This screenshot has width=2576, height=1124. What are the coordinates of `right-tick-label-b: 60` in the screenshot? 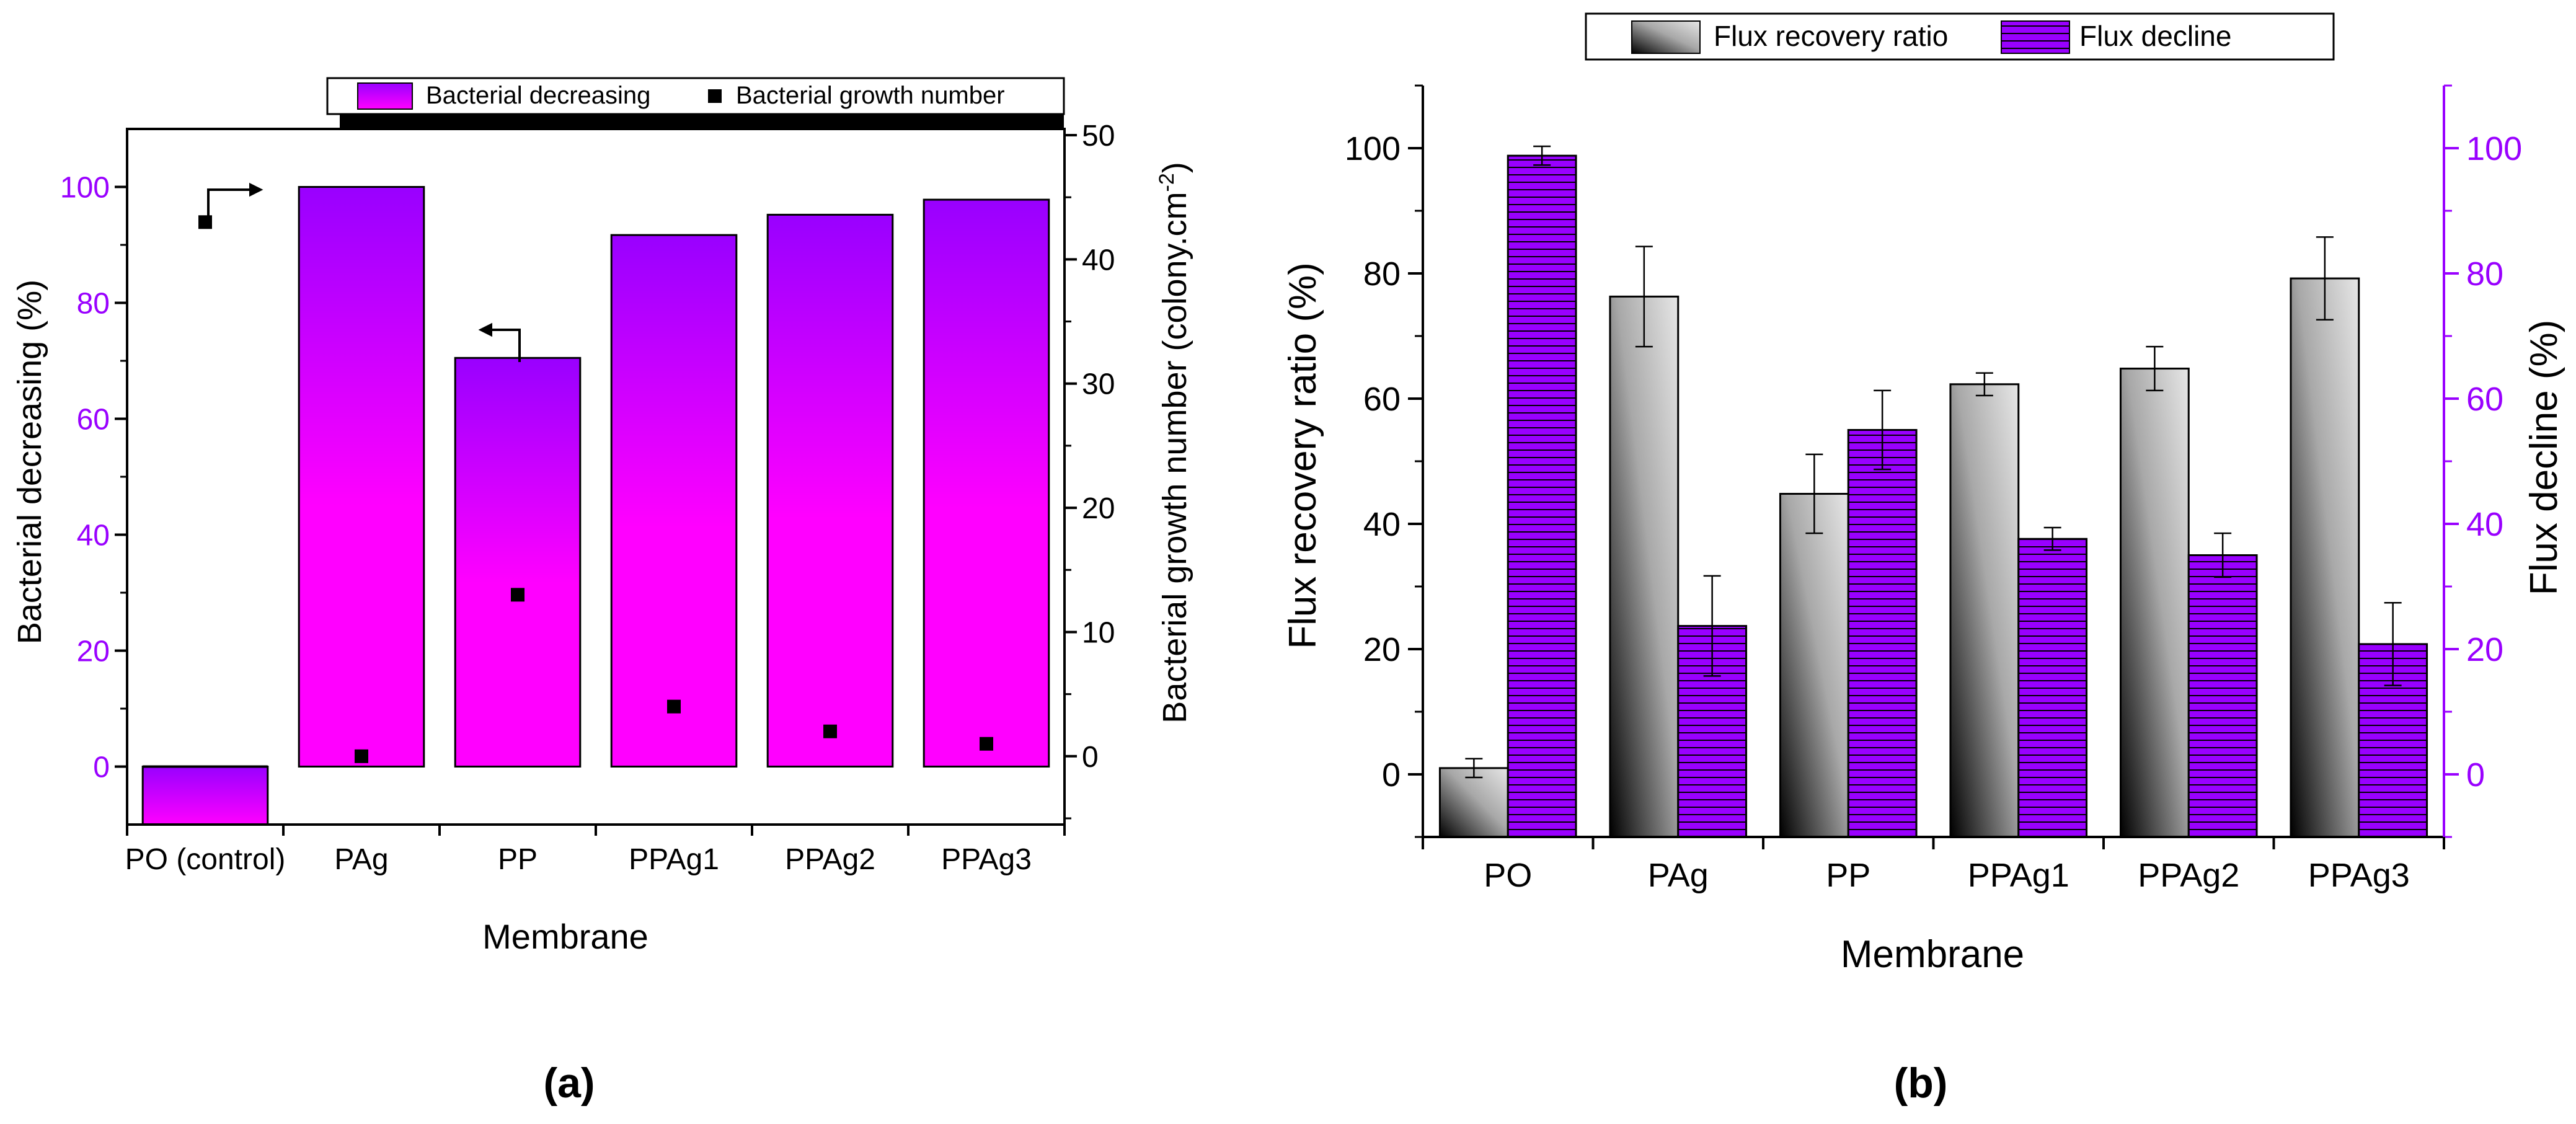 It's located at (2484, 399).